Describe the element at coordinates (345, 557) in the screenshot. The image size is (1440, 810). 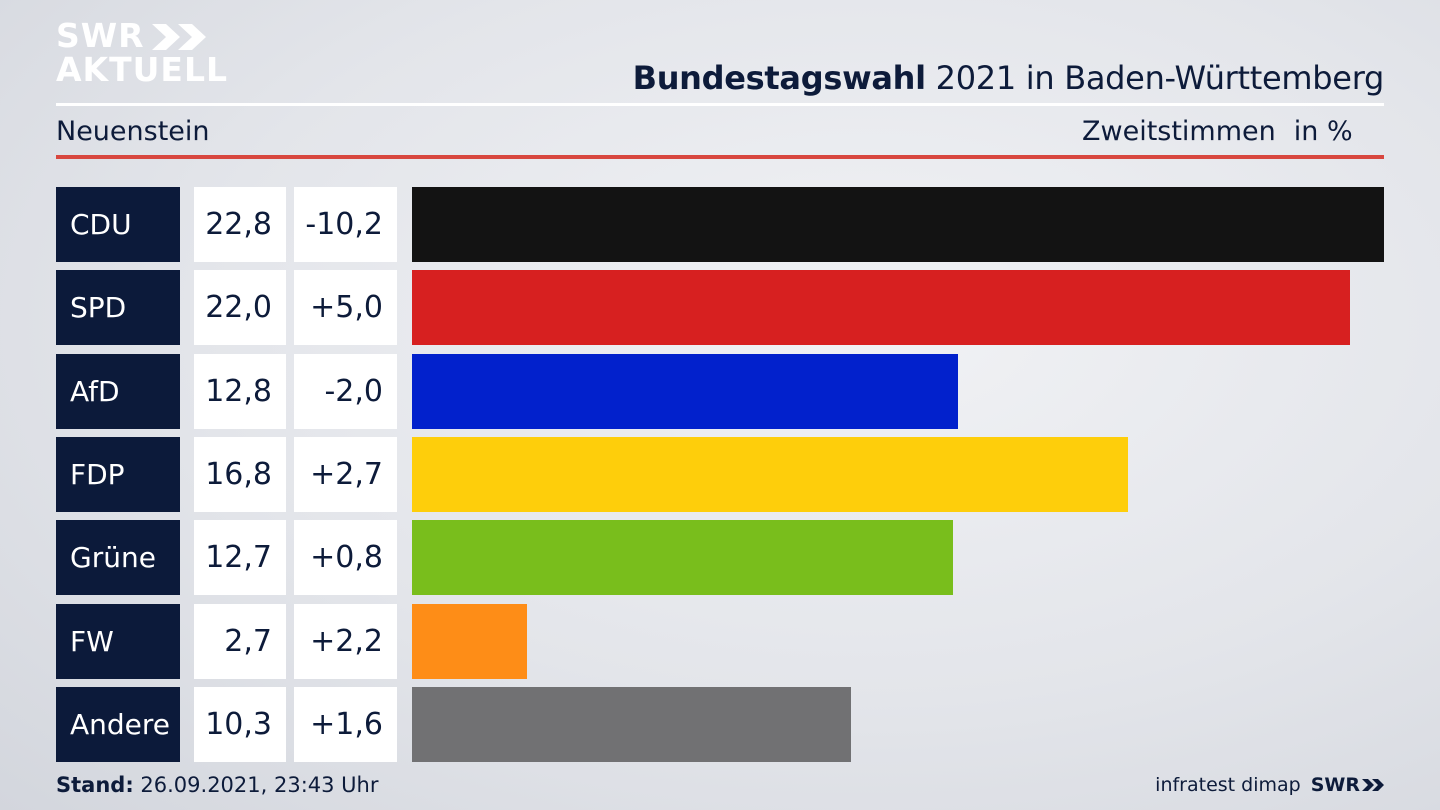
I see `change-label: +0,8` at that location.